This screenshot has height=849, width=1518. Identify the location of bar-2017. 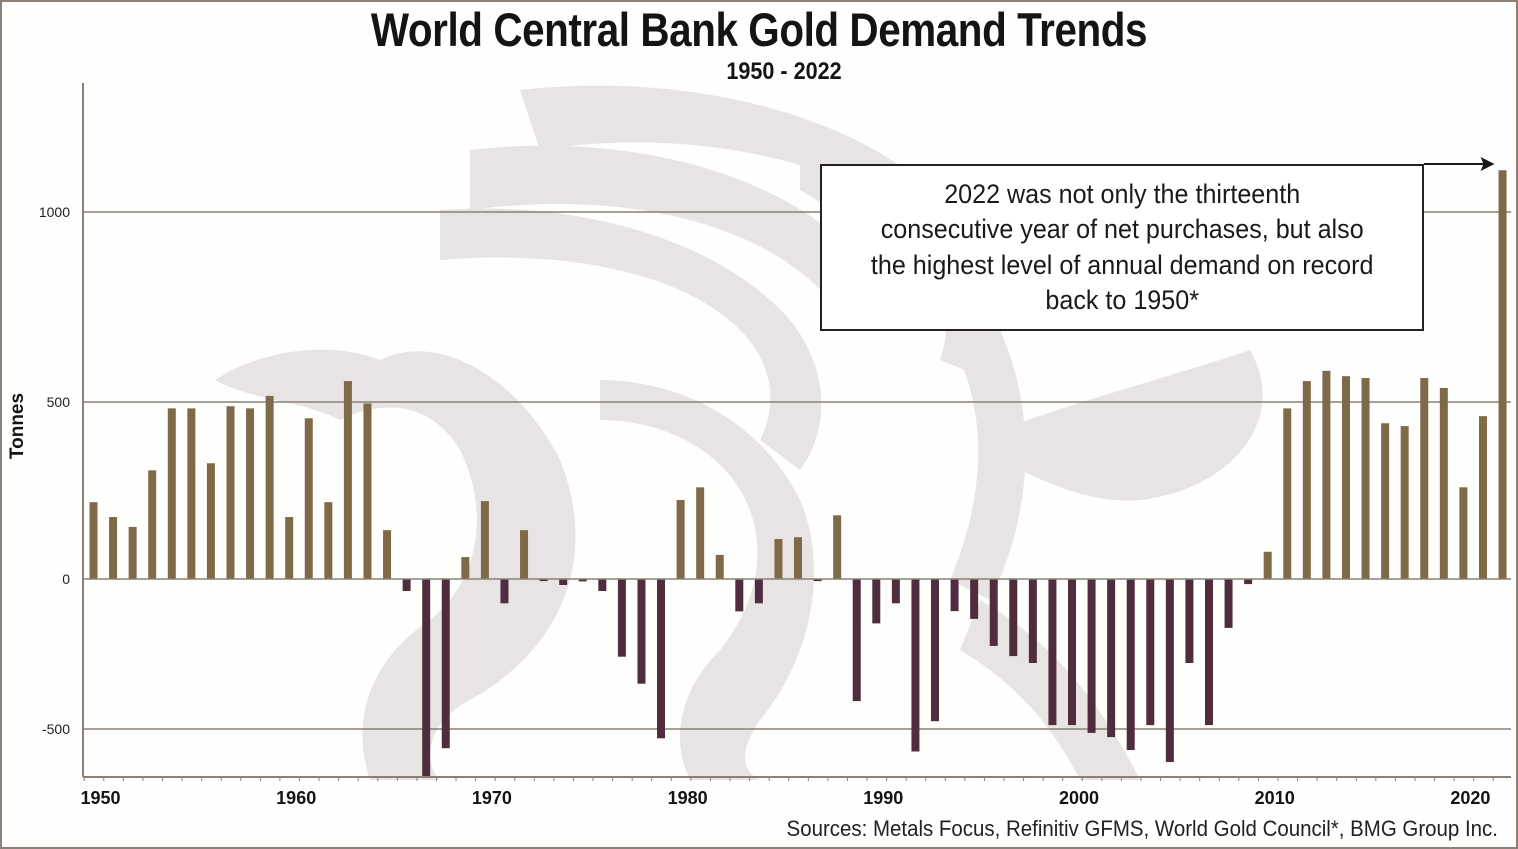
(1404, 502).